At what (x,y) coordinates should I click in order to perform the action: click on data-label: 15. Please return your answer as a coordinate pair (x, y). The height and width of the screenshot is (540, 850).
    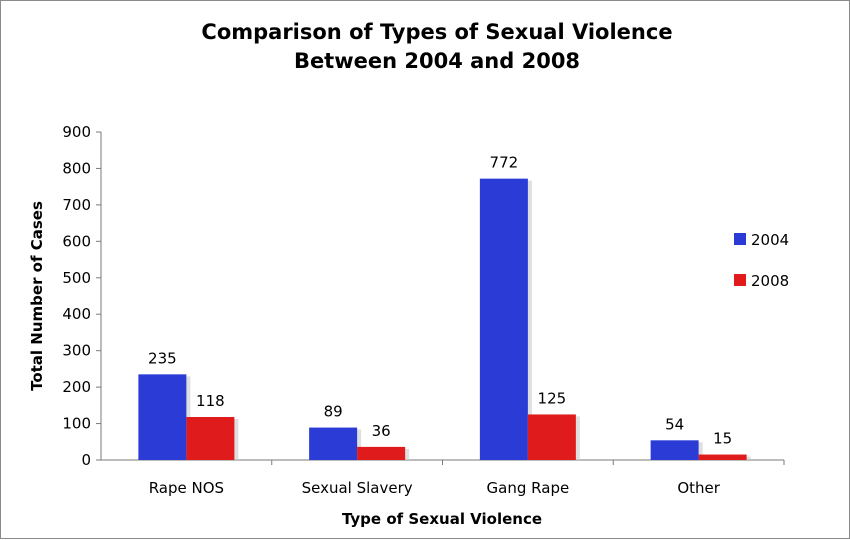
    Looking at the image, I should click on (722, 439).